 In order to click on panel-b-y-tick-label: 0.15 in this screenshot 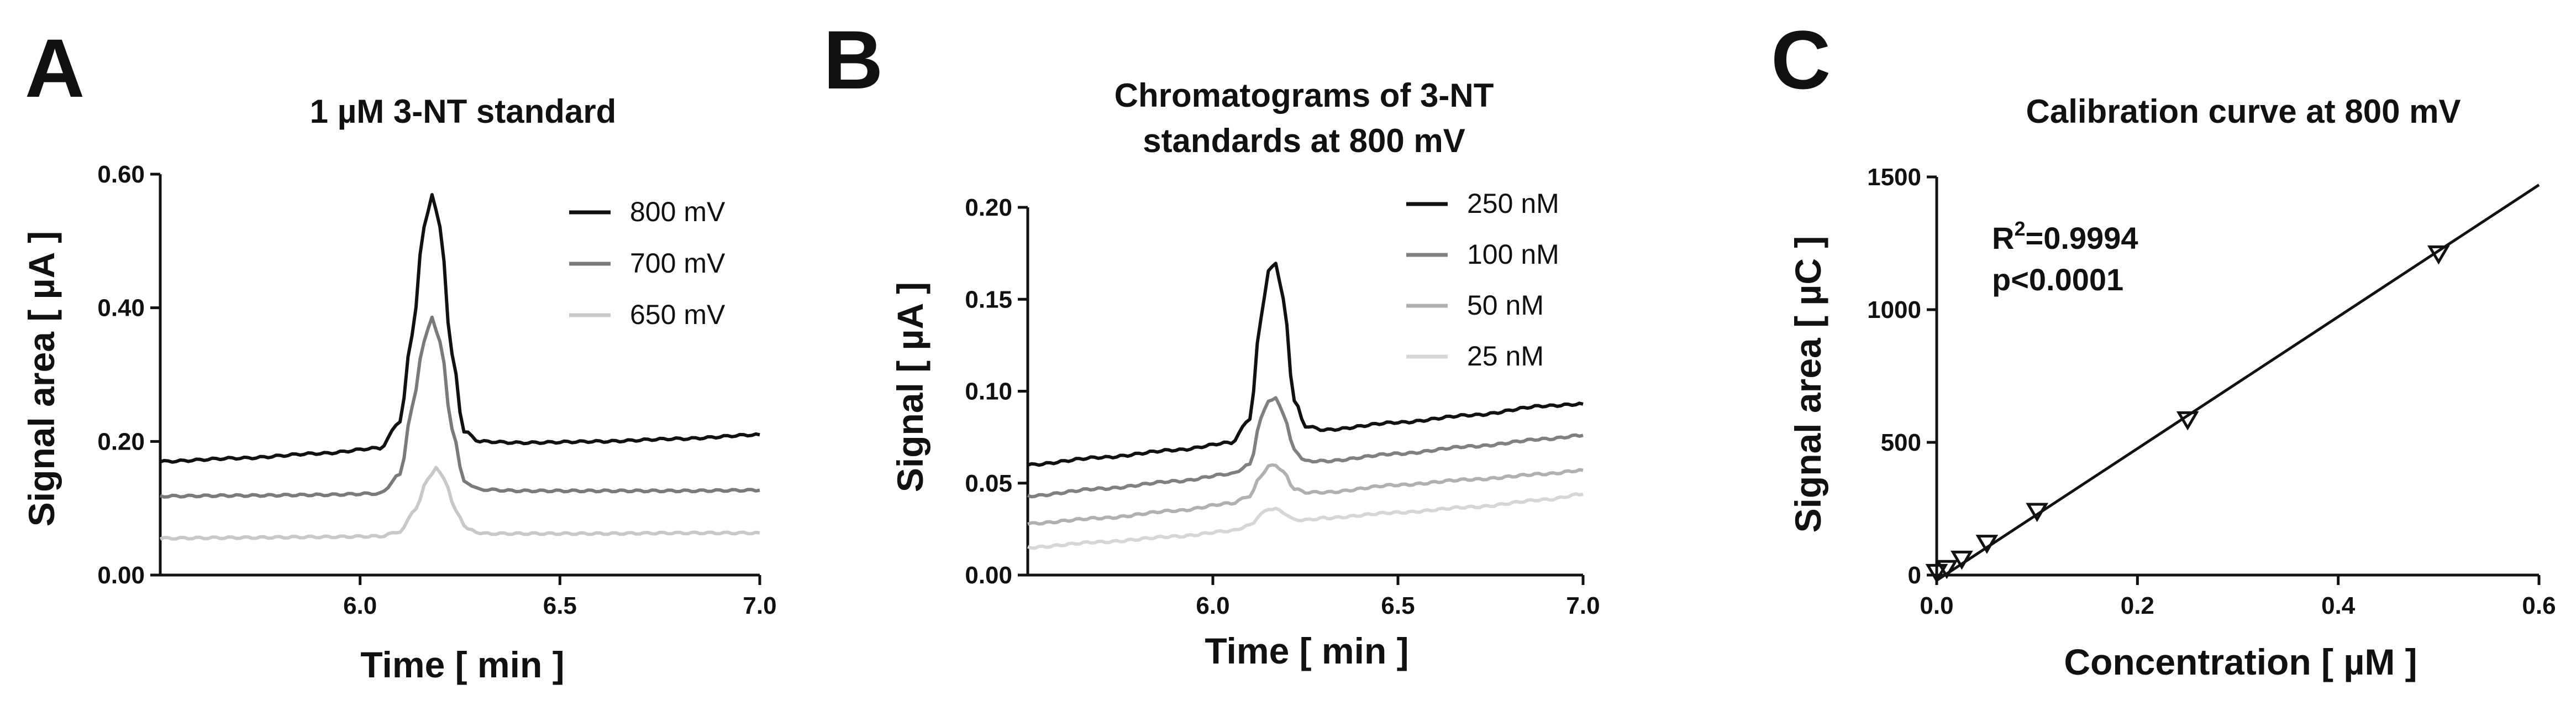, I will do `click(988, 299)`.